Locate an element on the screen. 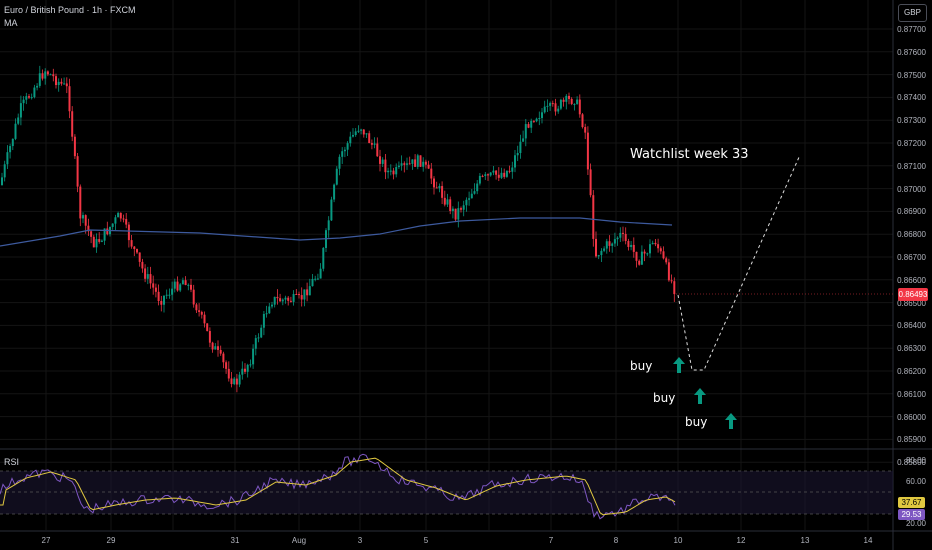  price-axis-label: 0.87700 is located at coordinates (911, 29).